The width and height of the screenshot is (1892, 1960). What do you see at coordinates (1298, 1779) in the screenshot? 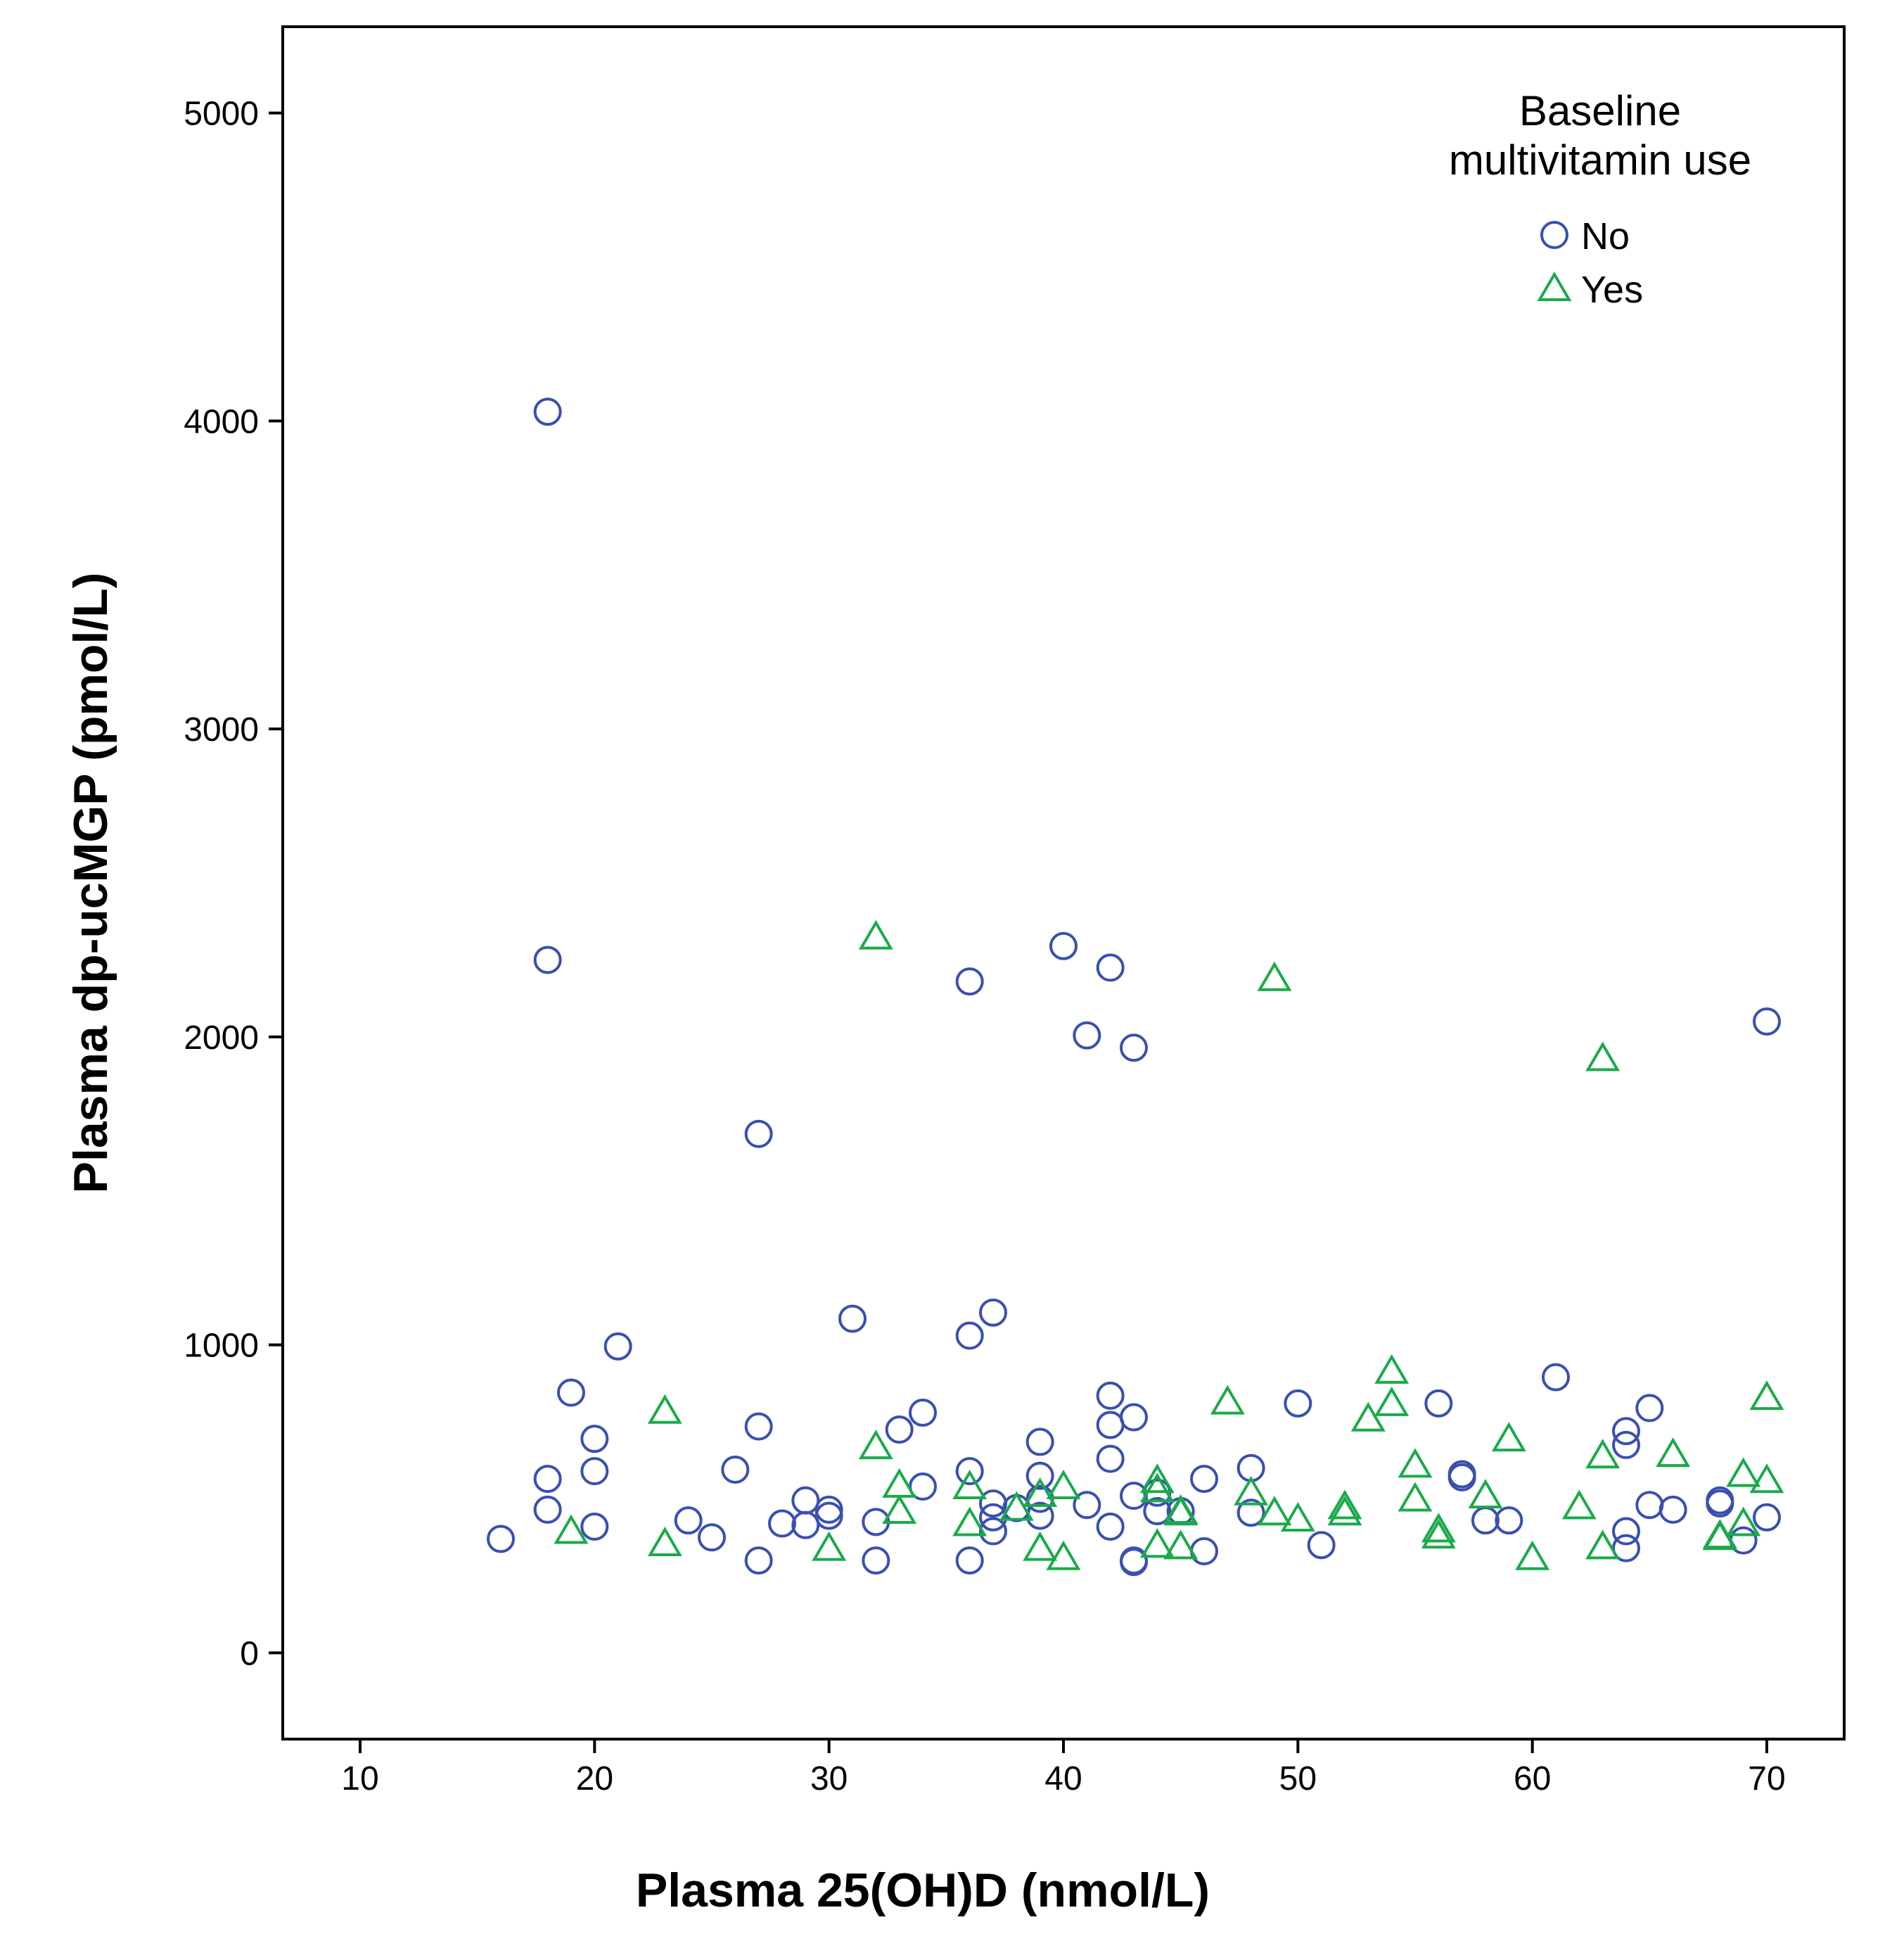
I see `x-tick-label: 50` at bounding box center [1298, 1779].